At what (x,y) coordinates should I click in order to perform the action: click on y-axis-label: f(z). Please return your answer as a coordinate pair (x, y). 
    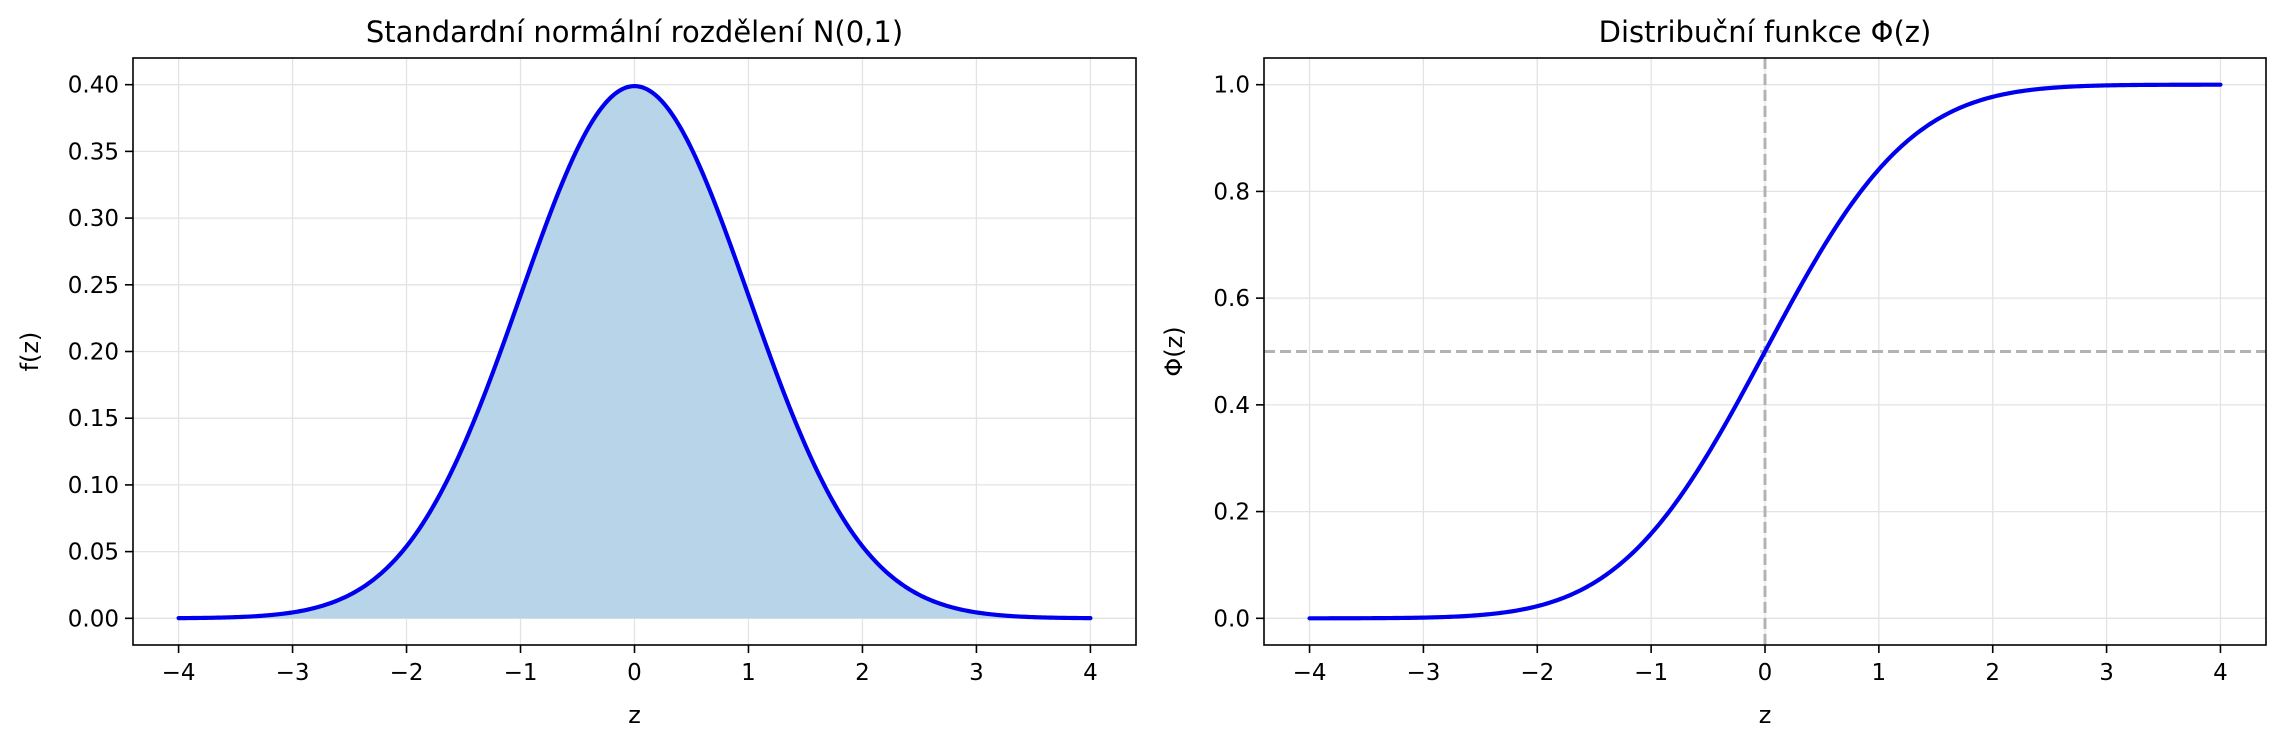
    Looking at the image, I should click on (30, 352).